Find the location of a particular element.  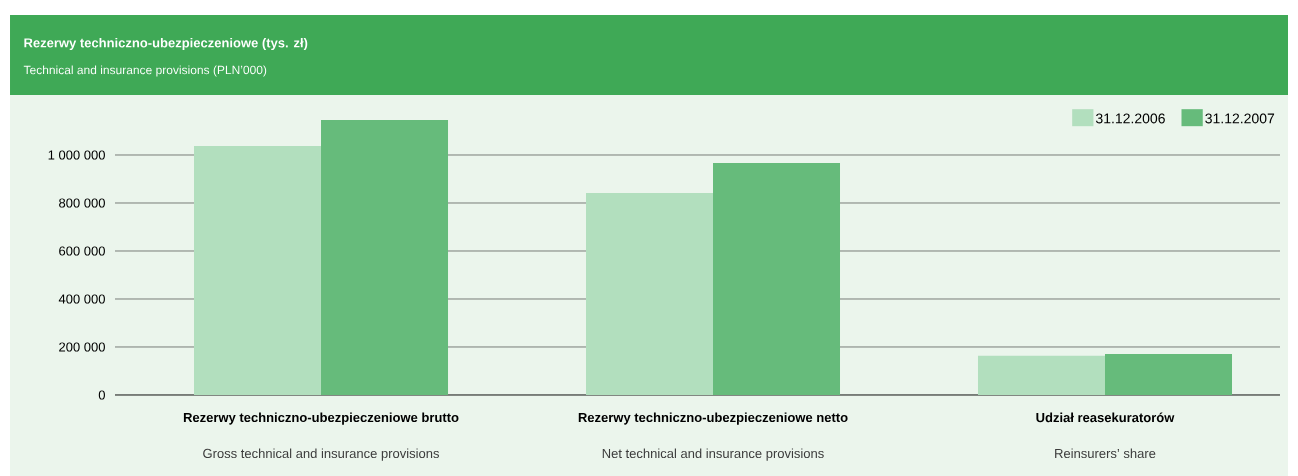

y-tick-label: 0 is located at coordinates (101, 395).